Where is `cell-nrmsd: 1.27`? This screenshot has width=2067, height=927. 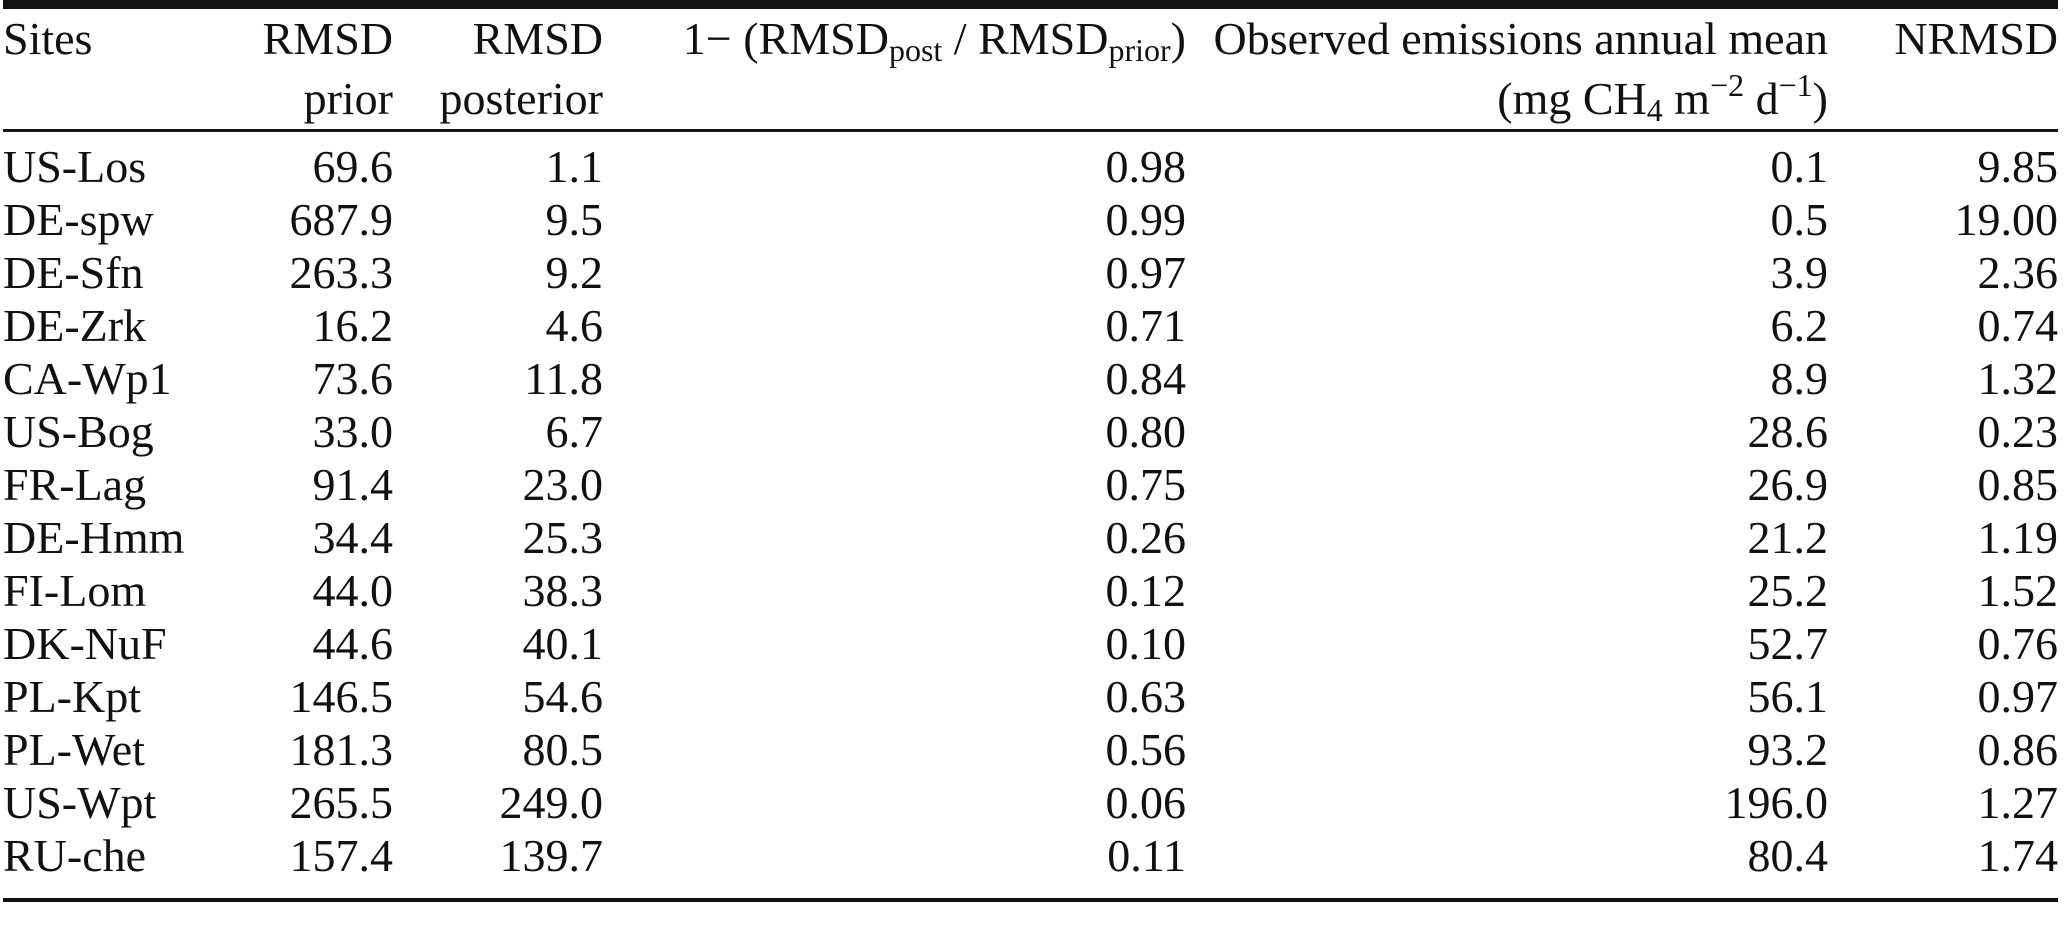 cell-nrmsd: 1.27 is located at coordinates (2018, 802).